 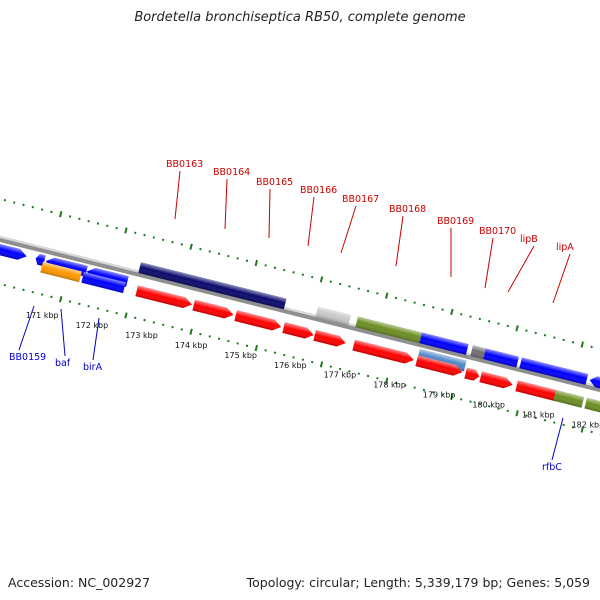 What do you see at coordinates (184, 164) in the screenshot?
I see `gene-label-bb0163: BB0163` at bounding box center [184, 164].